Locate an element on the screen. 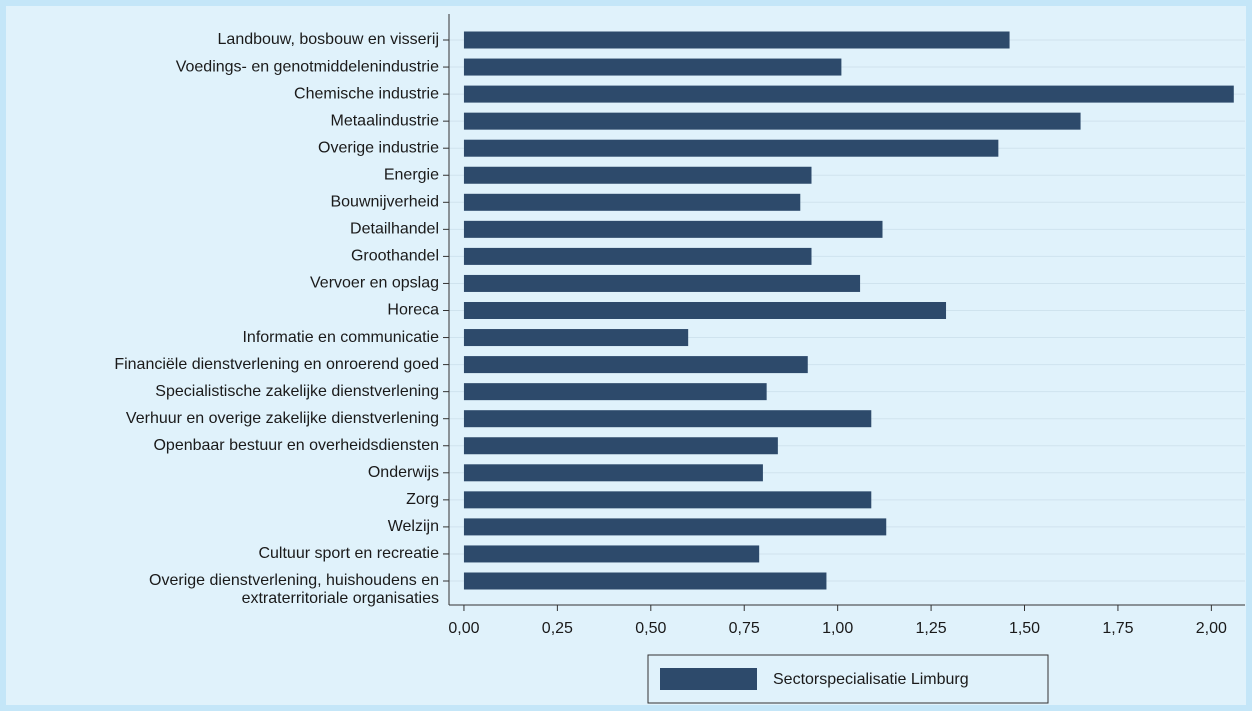  x-tick-label: 1,75 is located at coordinates (1117, 628).